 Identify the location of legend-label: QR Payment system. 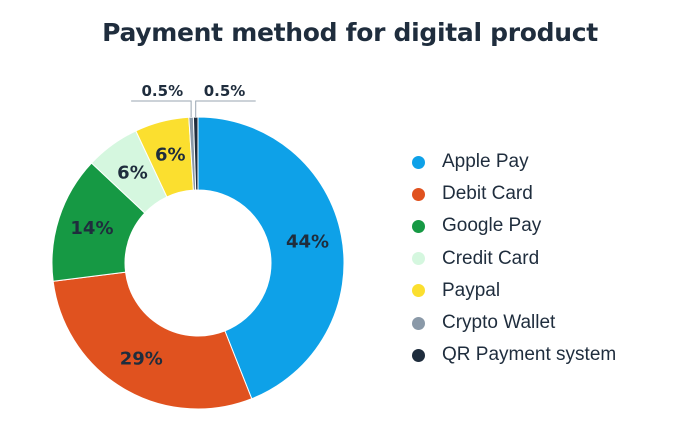
(529, 355).